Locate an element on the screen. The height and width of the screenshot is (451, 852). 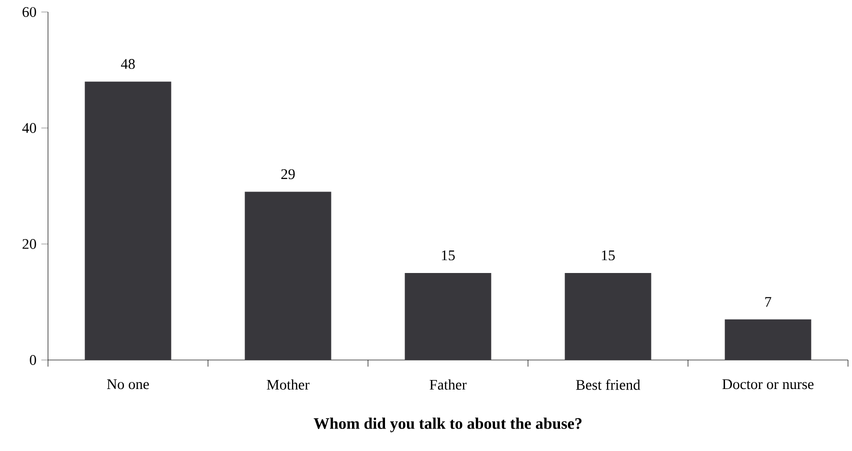
y-tick-label: 20 is located at coordinates (29, 244).